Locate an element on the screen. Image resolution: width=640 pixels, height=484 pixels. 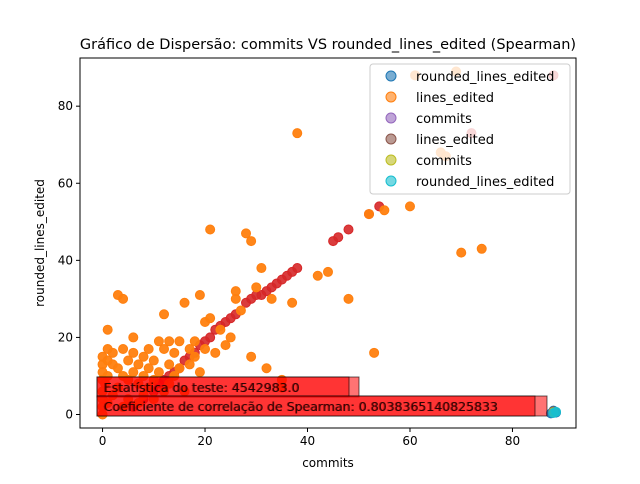
x-axis: 0 20 40 60 80 is located at coordinates (309, 438).